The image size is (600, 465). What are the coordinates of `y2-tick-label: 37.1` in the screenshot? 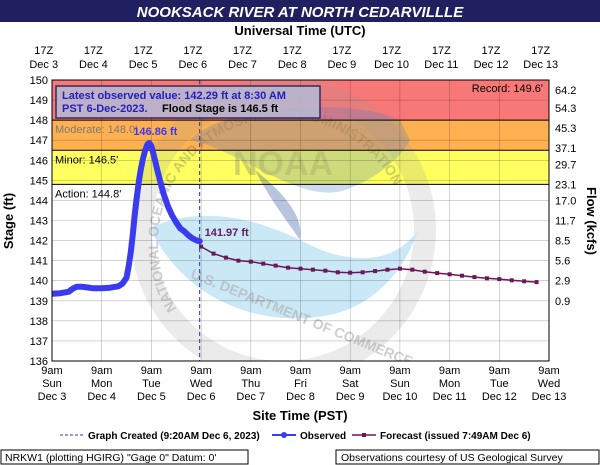 It's located at (565, 149).